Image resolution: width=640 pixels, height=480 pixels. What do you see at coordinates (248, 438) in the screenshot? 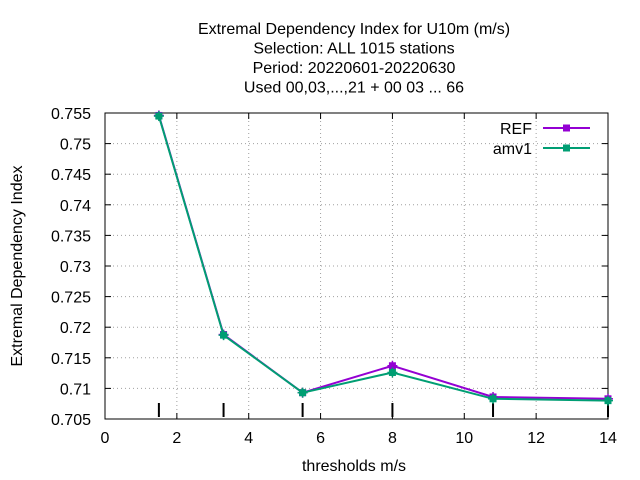
I see `x-tick-label: 4` at bounding box center [248, 438].